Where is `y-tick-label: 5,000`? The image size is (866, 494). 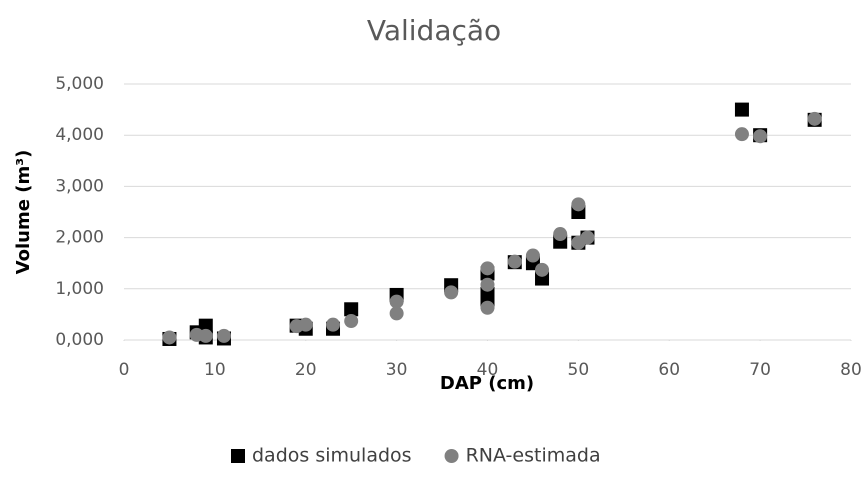
y-tick-label: 5,000 is located at coordinates (79, 84).